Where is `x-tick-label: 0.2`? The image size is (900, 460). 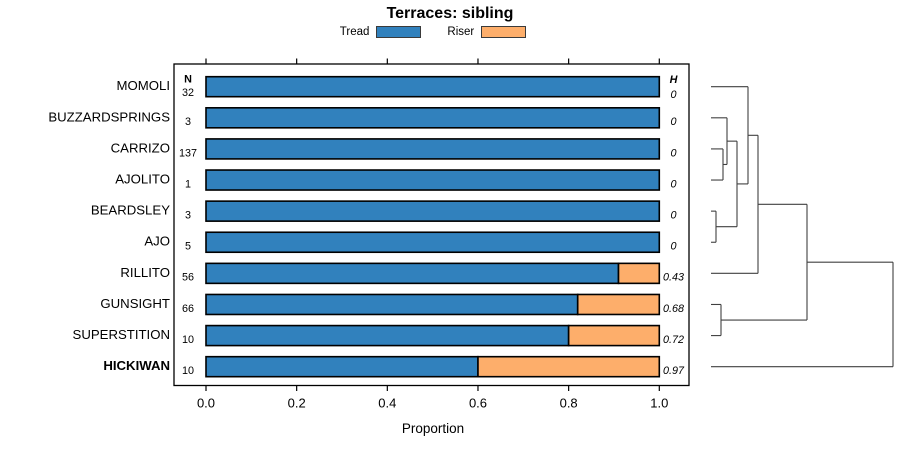 x-tick-label: 0.2 is located at coordinates (297, 402).